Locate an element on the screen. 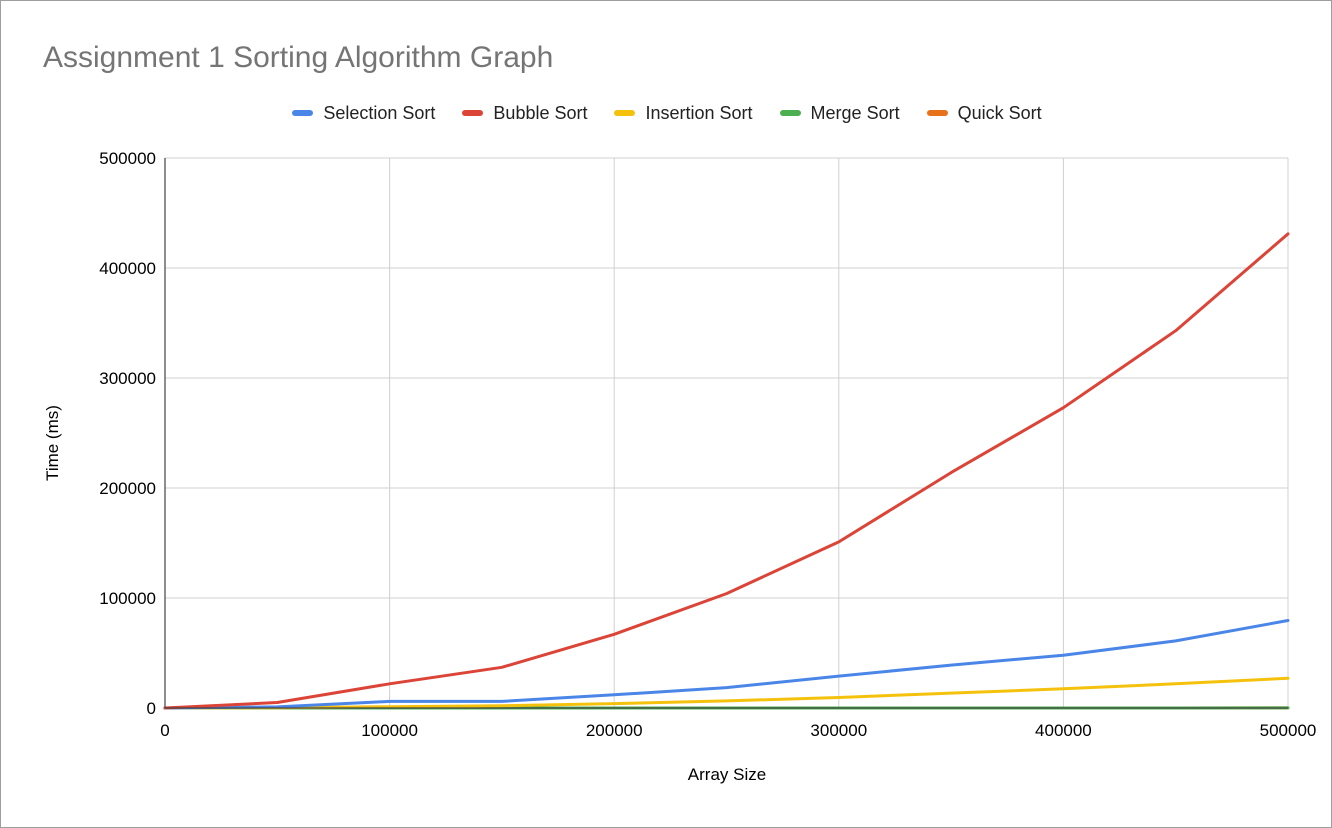  legend-item-bubble-sort: Bubble Sort is located at coordinates (524, 113).